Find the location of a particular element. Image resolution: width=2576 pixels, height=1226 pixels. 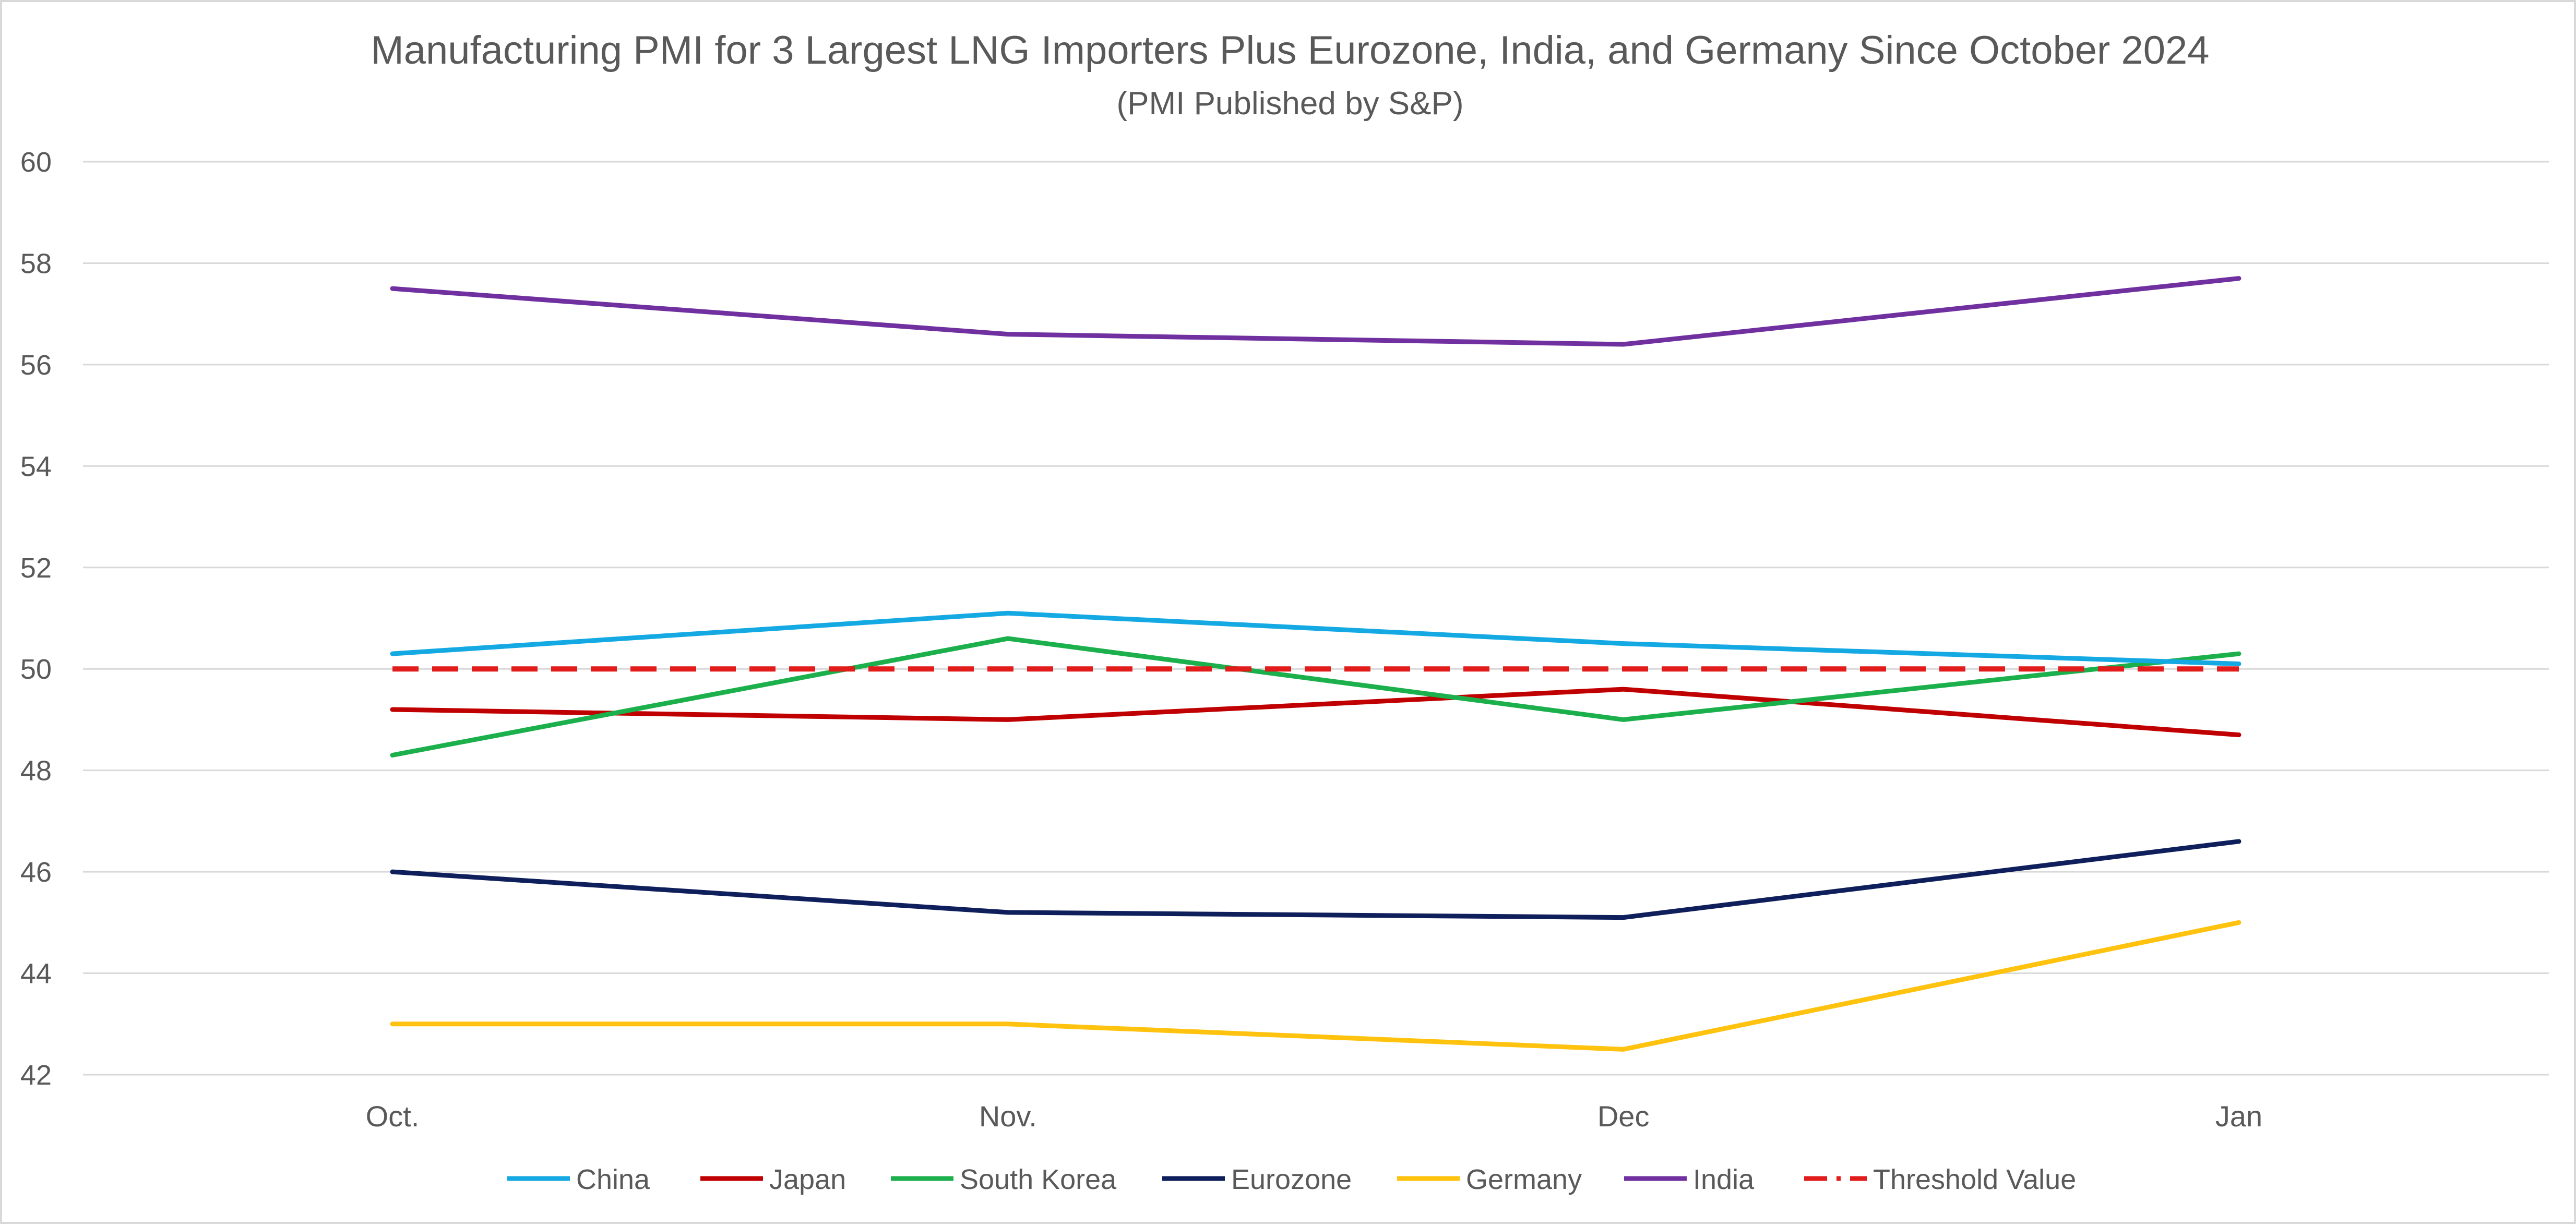

y-tick-label: 56 is located at coordinates (36, 365).